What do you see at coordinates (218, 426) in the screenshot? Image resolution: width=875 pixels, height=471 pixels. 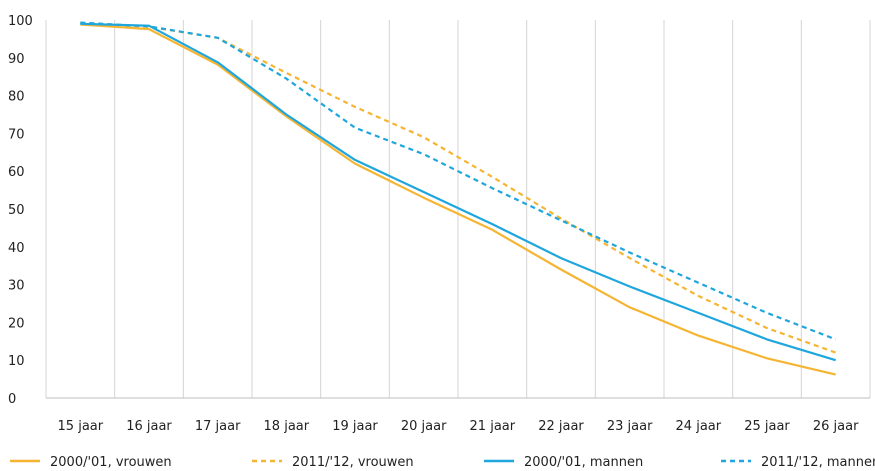 I see `x-tick-label: 17 jaar` at bounding box center [218, 426].